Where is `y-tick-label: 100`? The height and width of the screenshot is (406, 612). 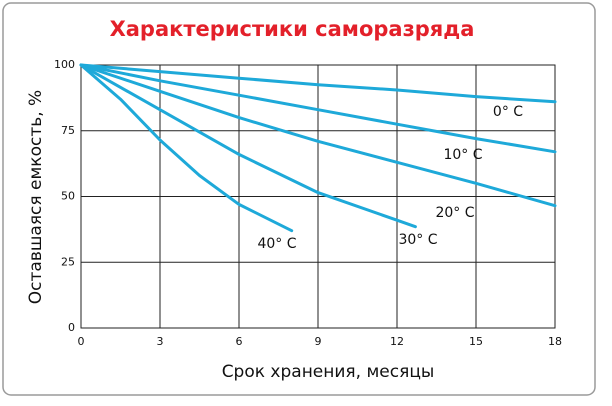 y-tick-label: 100 is located at coordinates (64, 64).